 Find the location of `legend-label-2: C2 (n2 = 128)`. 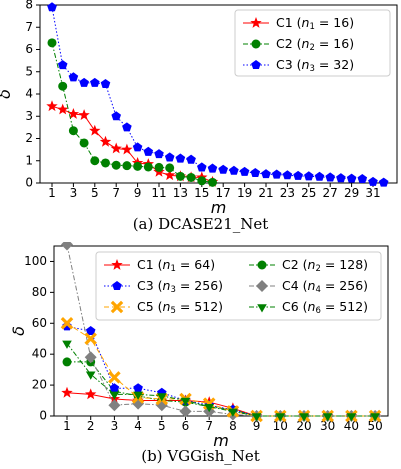

legend-label-2: C2 (n2 = 128) is located at coordinates (325, 265).